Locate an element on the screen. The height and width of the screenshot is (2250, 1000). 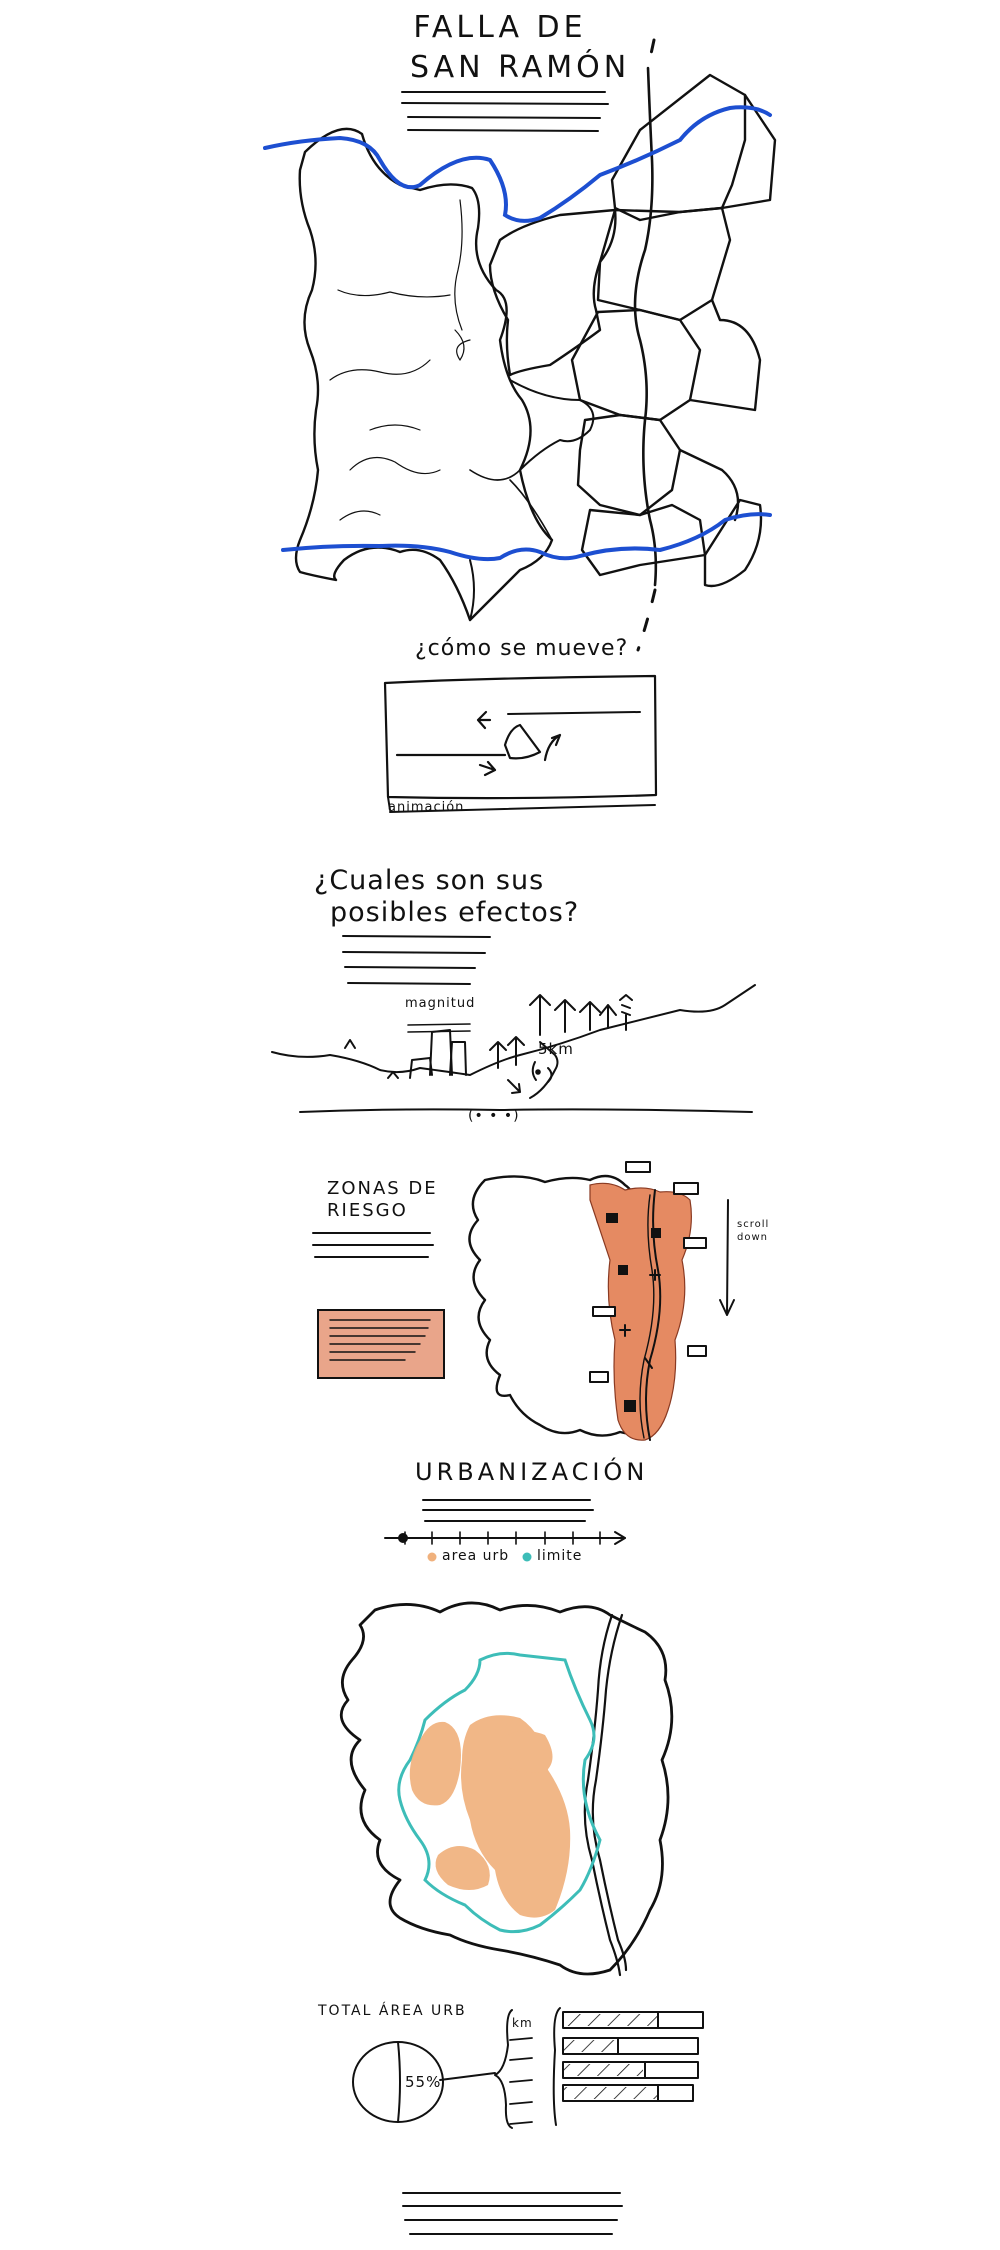
effects-text-lines is located at coordinates (416, 960).